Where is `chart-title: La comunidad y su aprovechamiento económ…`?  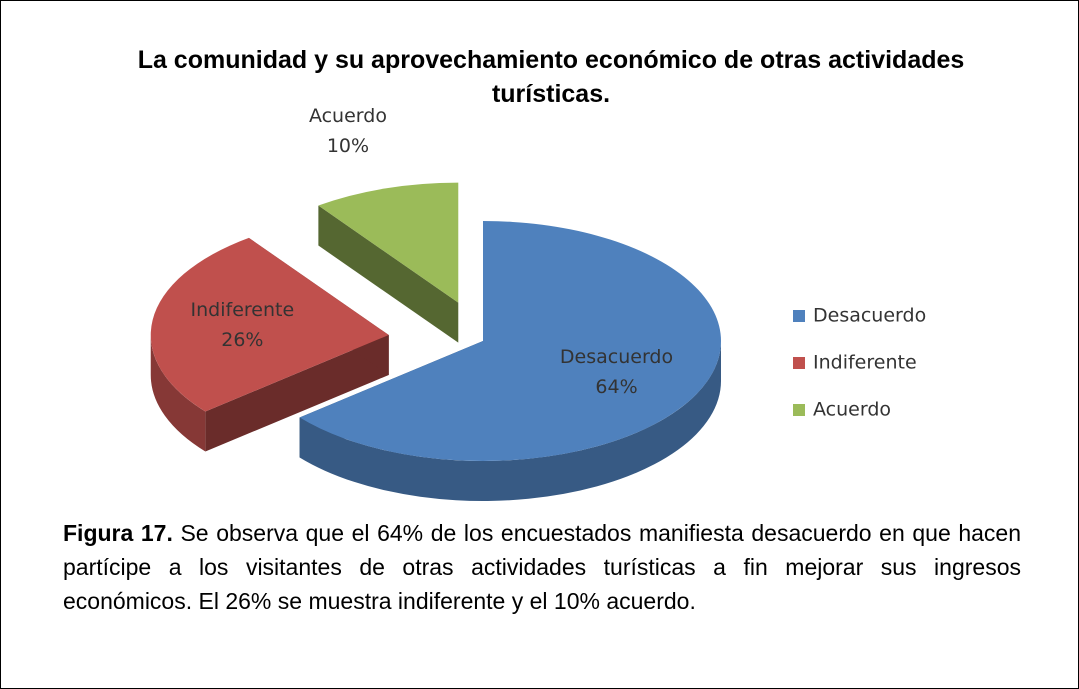
chart-title: La comunidad y su aprovechamiento económ… is located at coordinates (551, 77).